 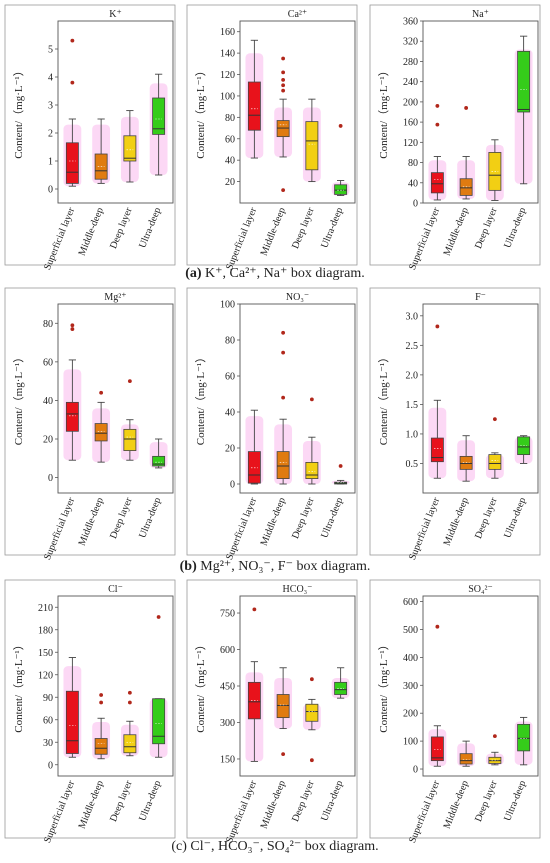 What do you see at coordinates (412, 434) in the screenshot?
I see `y-tick-label: 1.0` at bounding box center [412, 434].